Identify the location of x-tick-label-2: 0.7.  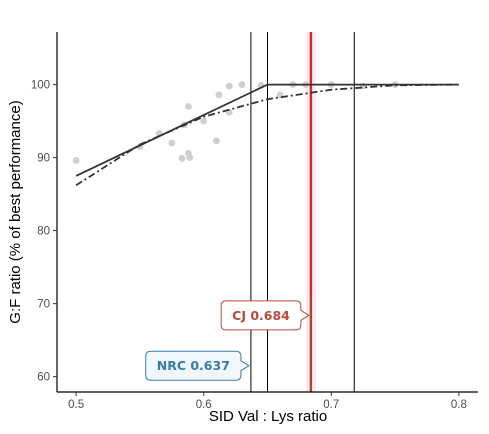
(331, 405).